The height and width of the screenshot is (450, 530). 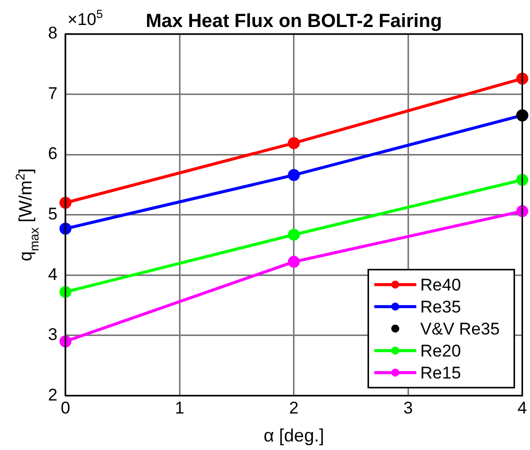 What do you see at coordinates (53, 33) in the screenshot?
I see `y-tick-label: 8` at bounding box center [53, 33].